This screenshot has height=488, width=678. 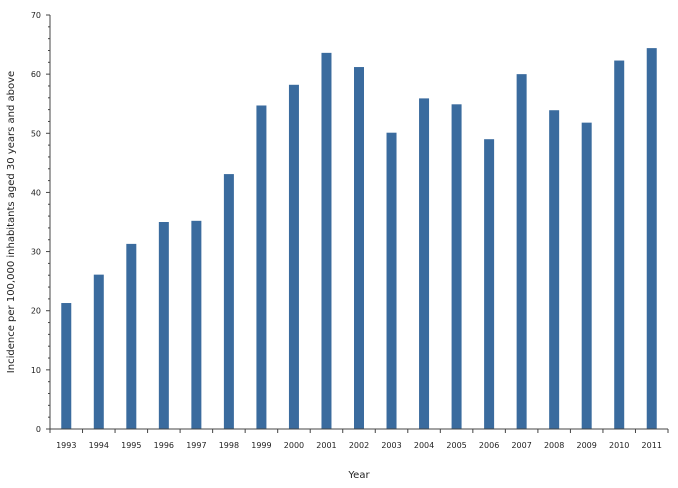 I want to click on x-tick-label-1997: 1997, so click(x=196, y=445).